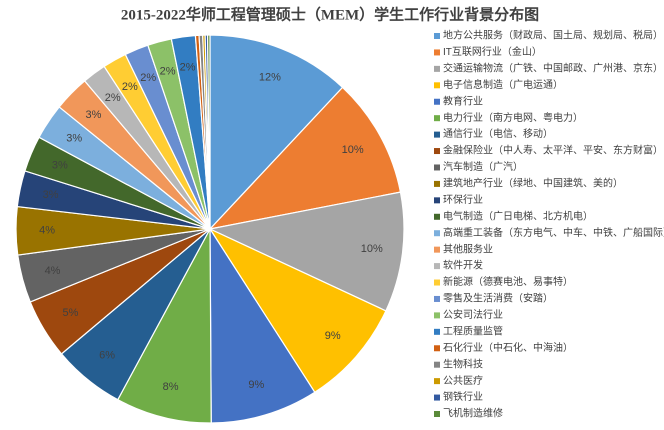  I want to click on legend-label: 软件开发, so click(463, 265).